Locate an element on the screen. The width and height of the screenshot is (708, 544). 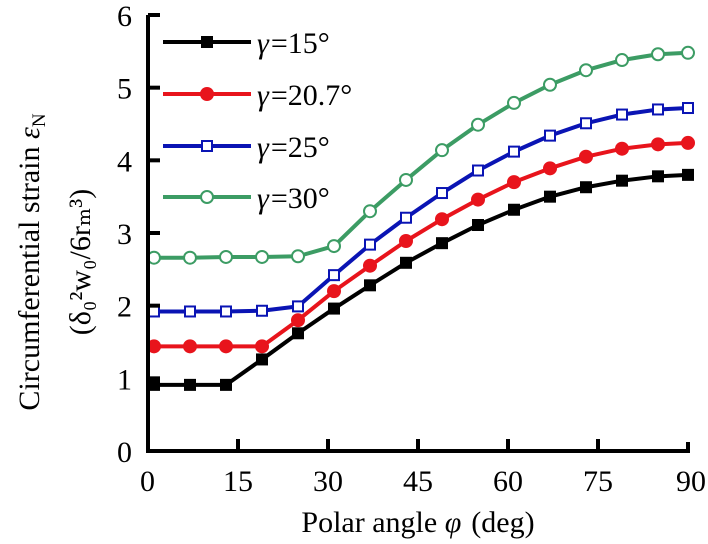
legend: γ=15° γ=20.7° γ=25° γ=30° is located at coordinates (257, 121).